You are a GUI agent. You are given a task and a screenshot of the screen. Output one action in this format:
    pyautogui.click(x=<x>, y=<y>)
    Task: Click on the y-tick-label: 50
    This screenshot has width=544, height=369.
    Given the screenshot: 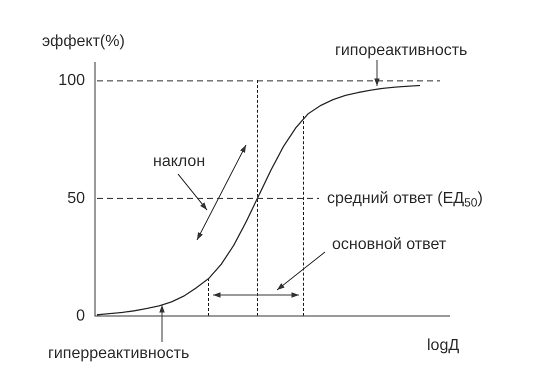 What is the action you would take?
    pyautogui.click(x=76, y=198)
    